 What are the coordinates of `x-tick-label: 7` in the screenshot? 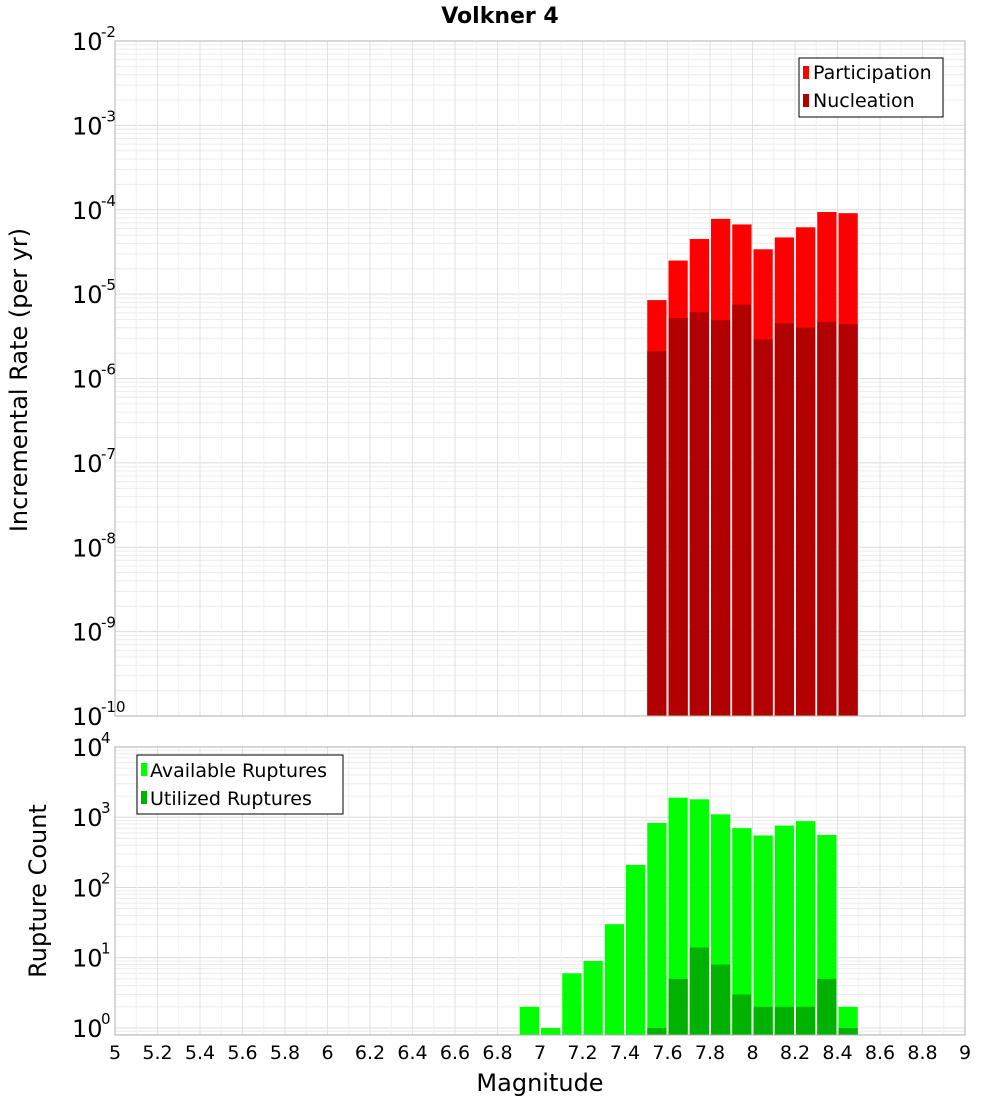 It's located at (540, 1053).